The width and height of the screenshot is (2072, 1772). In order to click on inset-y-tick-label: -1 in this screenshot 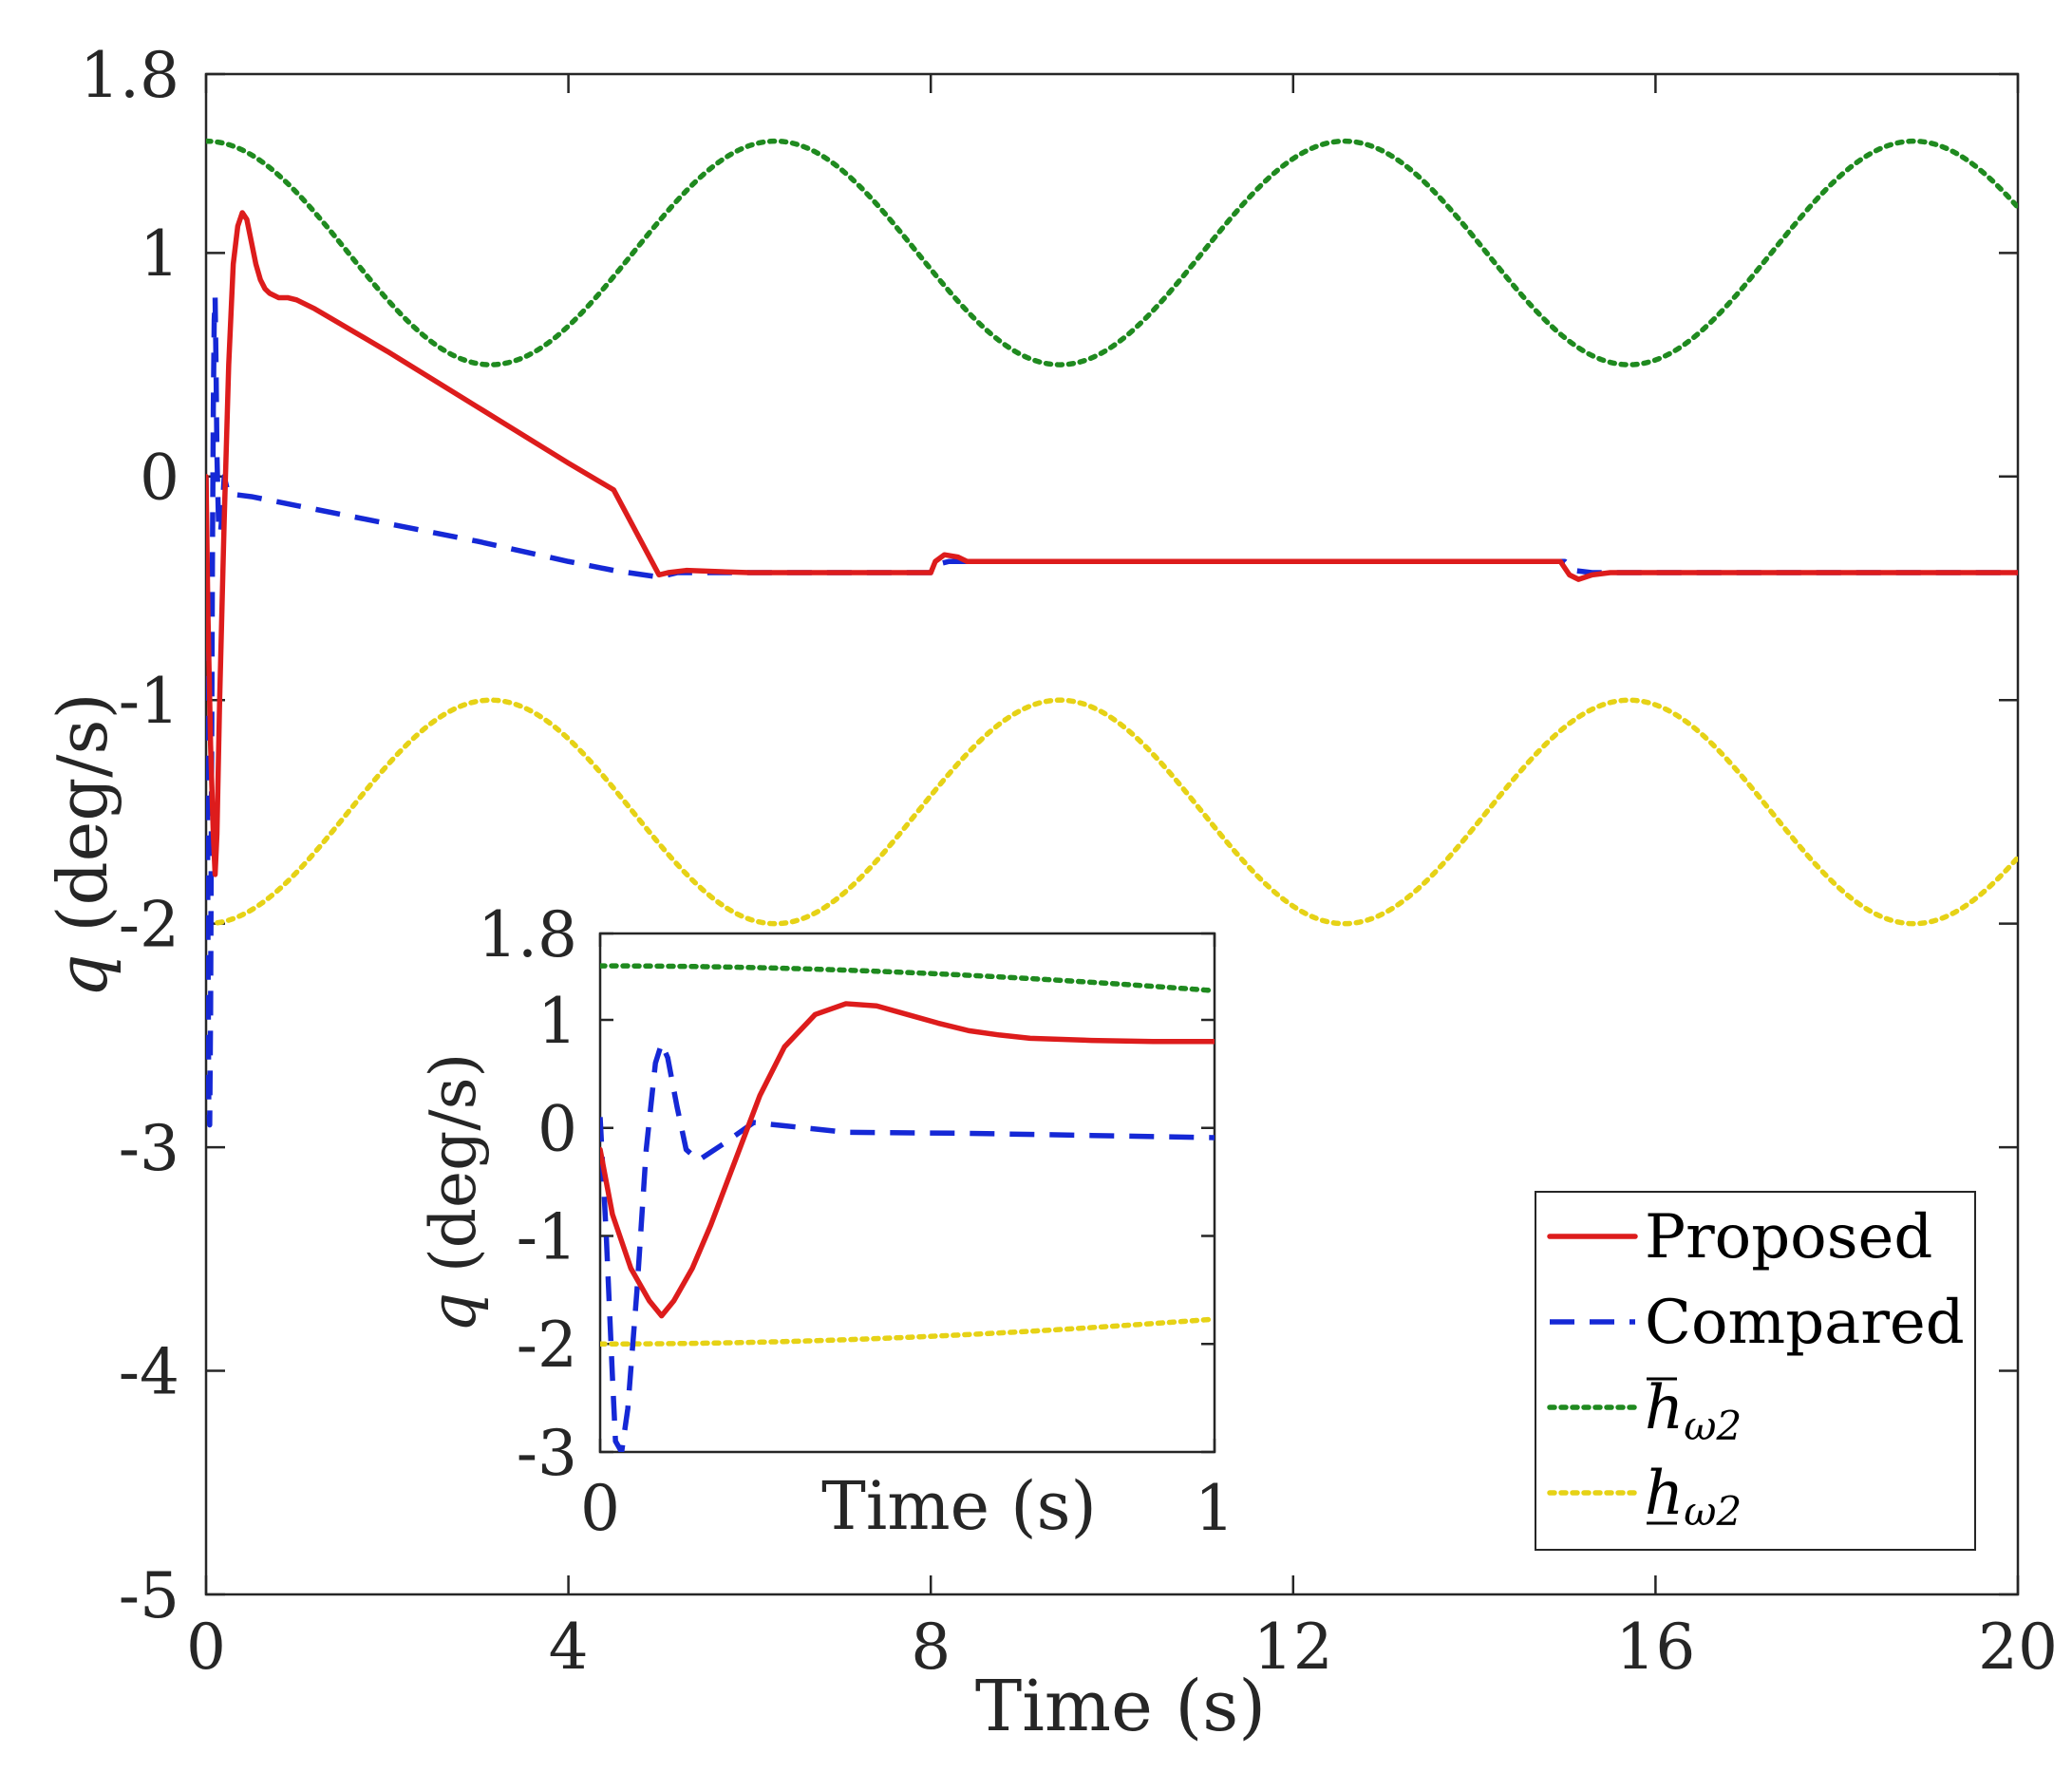, I will do `click(547, 1236)`.